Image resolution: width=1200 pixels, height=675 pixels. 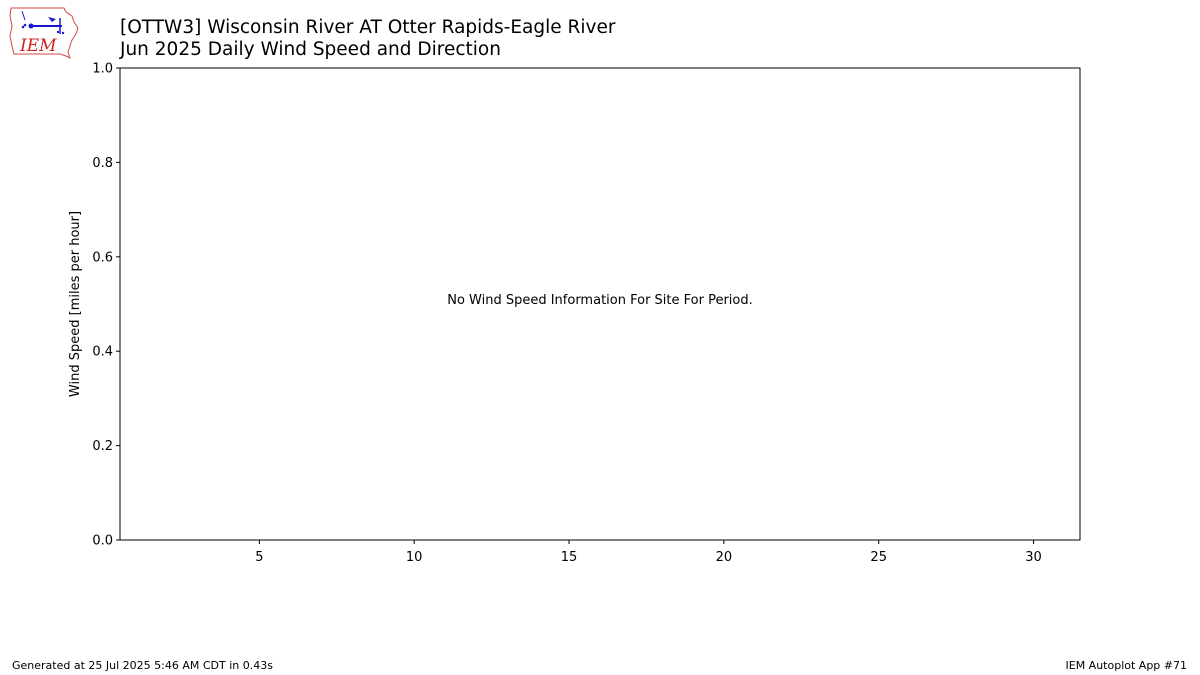 What do you see at coordinates (38, 46) in the screenshot?
I see `logo-text: IEM` at bounding box center [38, 46].